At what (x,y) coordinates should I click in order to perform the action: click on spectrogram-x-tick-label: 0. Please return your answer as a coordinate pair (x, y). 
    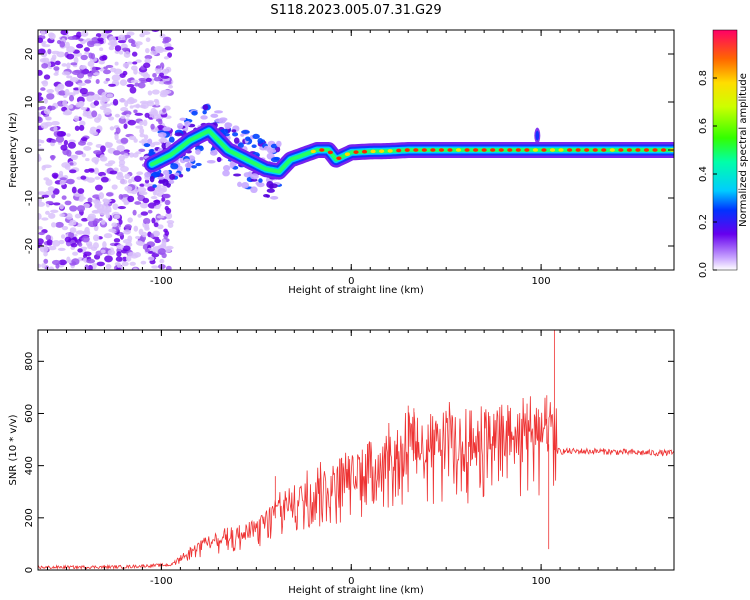
    Looking at the image, I should click on (351, 281).